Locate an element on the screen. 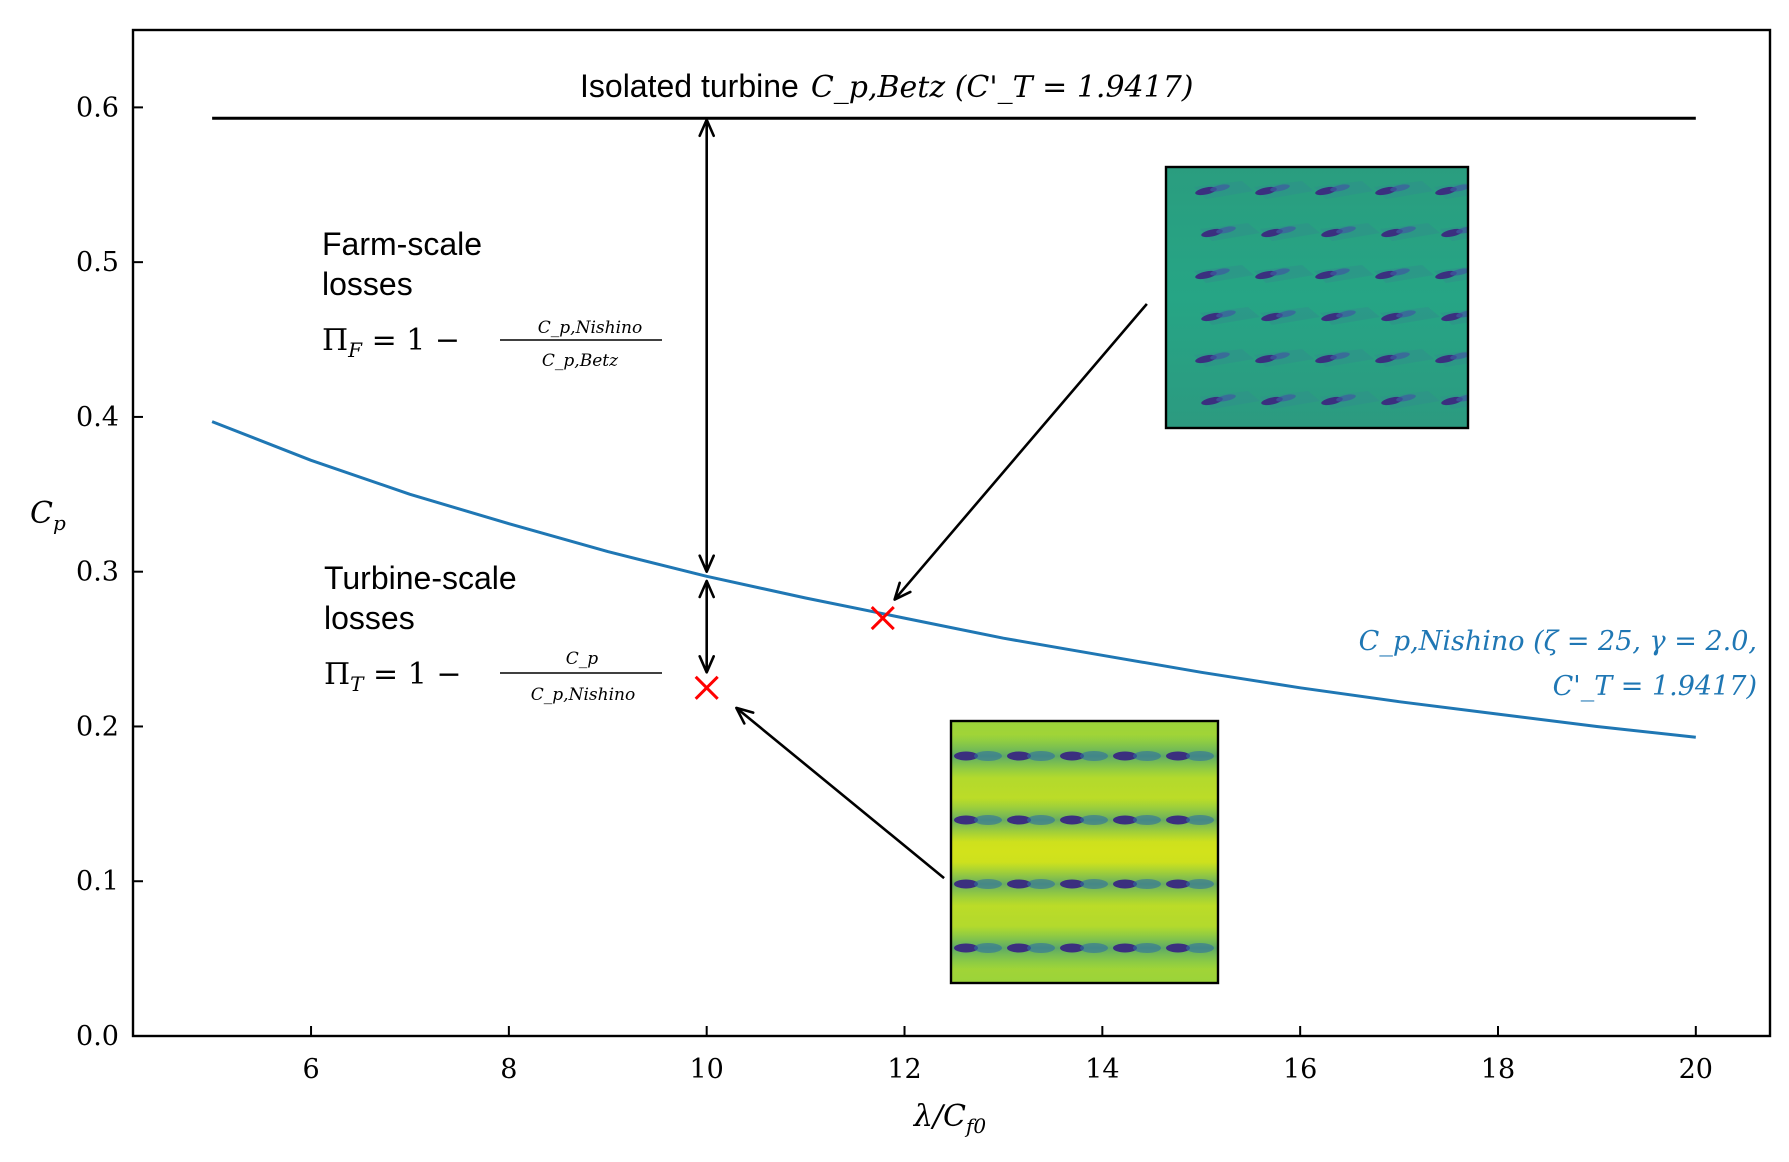  y-axis: 0.0 0.1 0.2 0.3 0.4 0.5 0.6 is located at coordinates (109, 572).